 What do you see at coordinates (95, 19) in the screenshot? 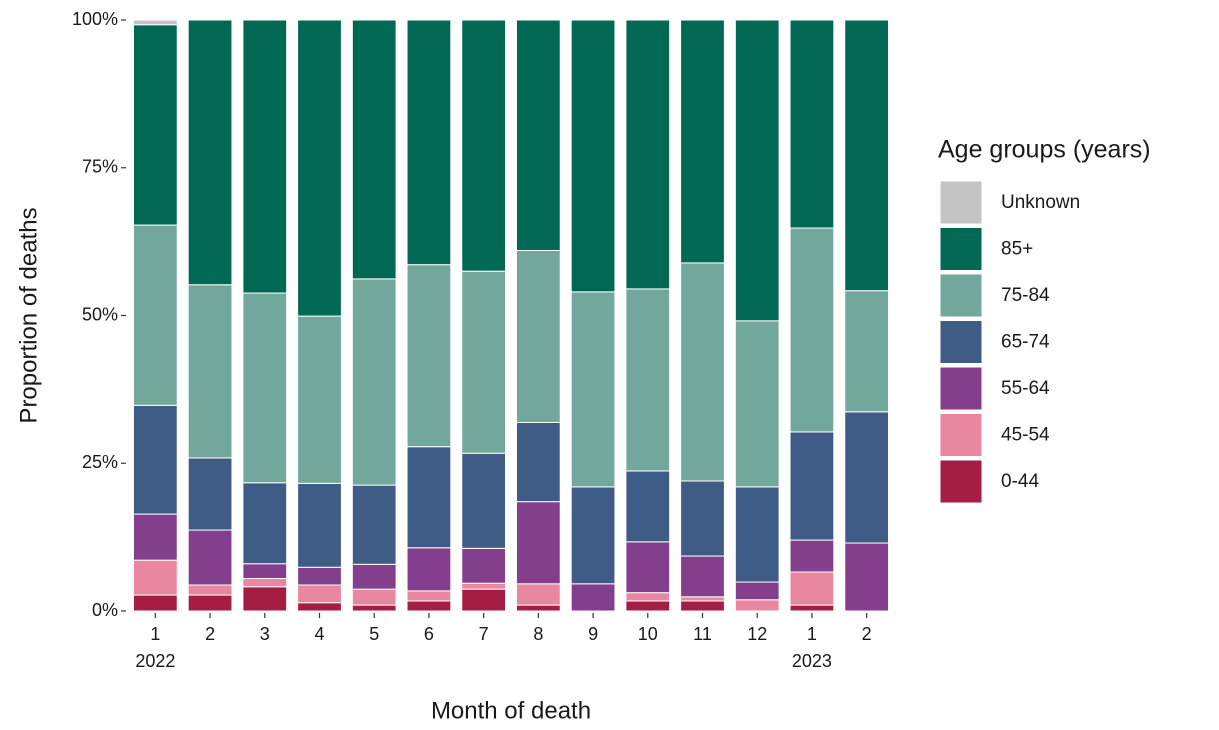
I see `y-tick-label: 100%` at bounding box center [95, 19].